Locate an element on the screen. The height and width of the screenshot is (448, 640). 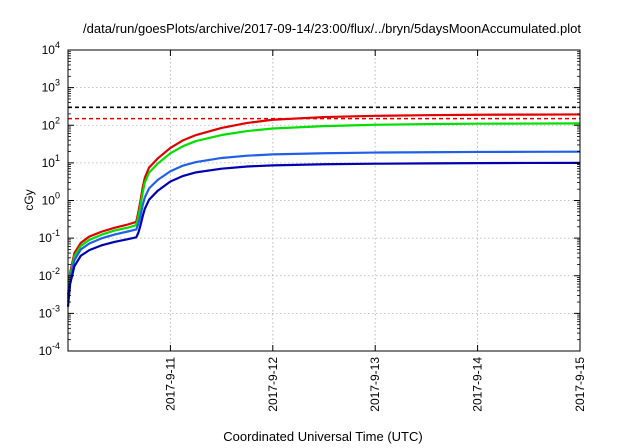
y-tick-label: 10¹ is located at coordinates (51, 161).